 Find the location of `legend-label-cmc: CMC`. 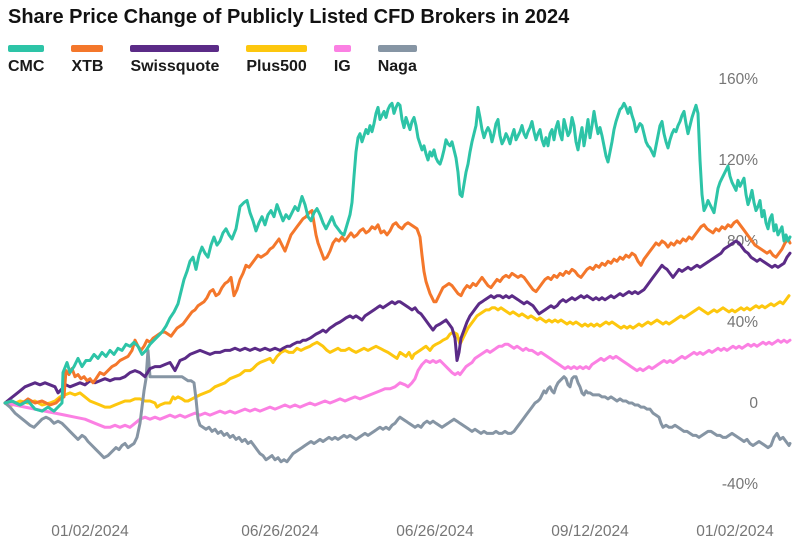

legend-label-cmc: CMC is located at coordinates (26, 66).